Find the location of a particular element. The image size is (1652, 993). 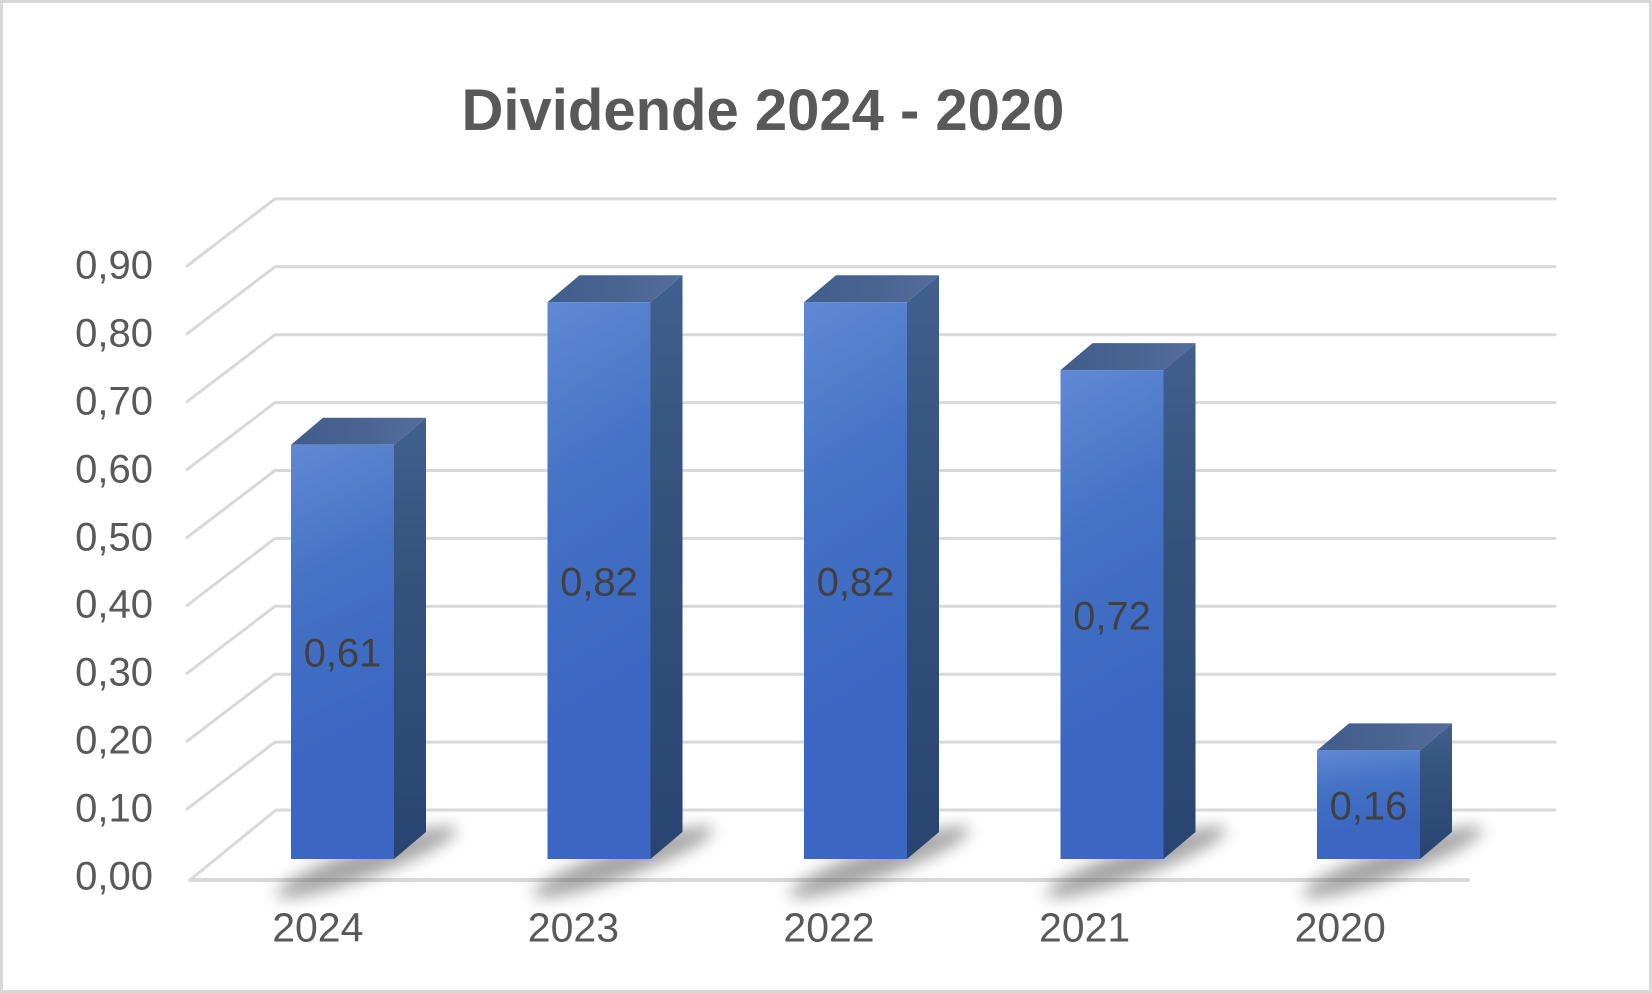

bar-2023 is located at coordinates (615, 567).